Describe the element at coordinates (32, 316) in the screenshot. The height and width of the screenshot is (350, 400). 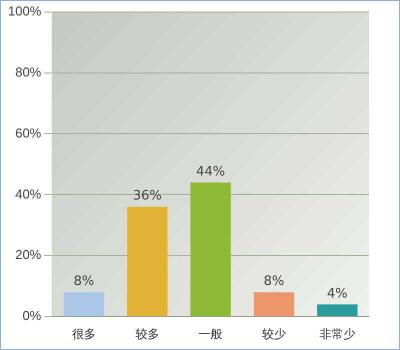
I see `y-tick-label: 0%` at that location.